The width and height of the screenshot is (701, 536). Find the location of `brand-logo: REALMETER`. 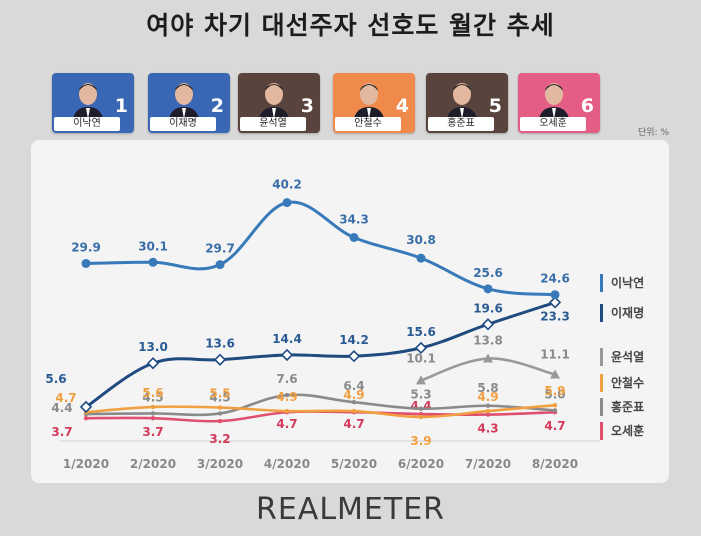

brand-logo: REALMETER is located at coordinates (350, 509).